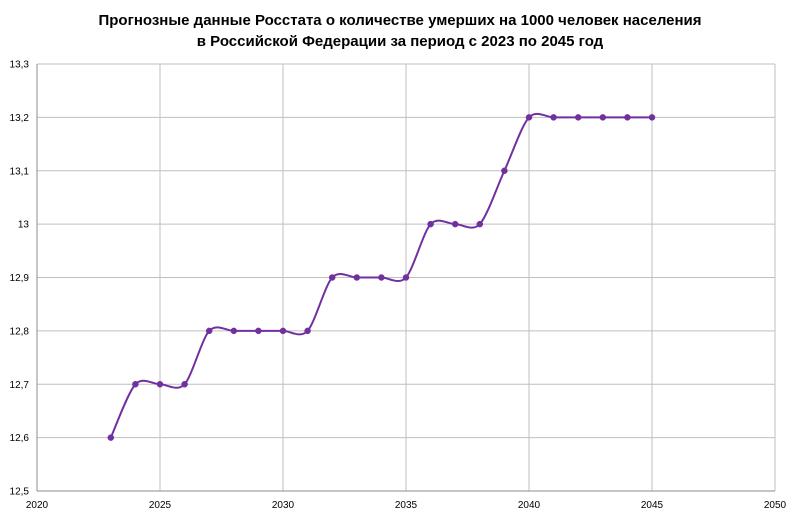 The width and height of the screenshot is (800, 521). Describe the element at coordinates (529, 505) in the screenshot. I see `x-tick-label: 2040` at that location.